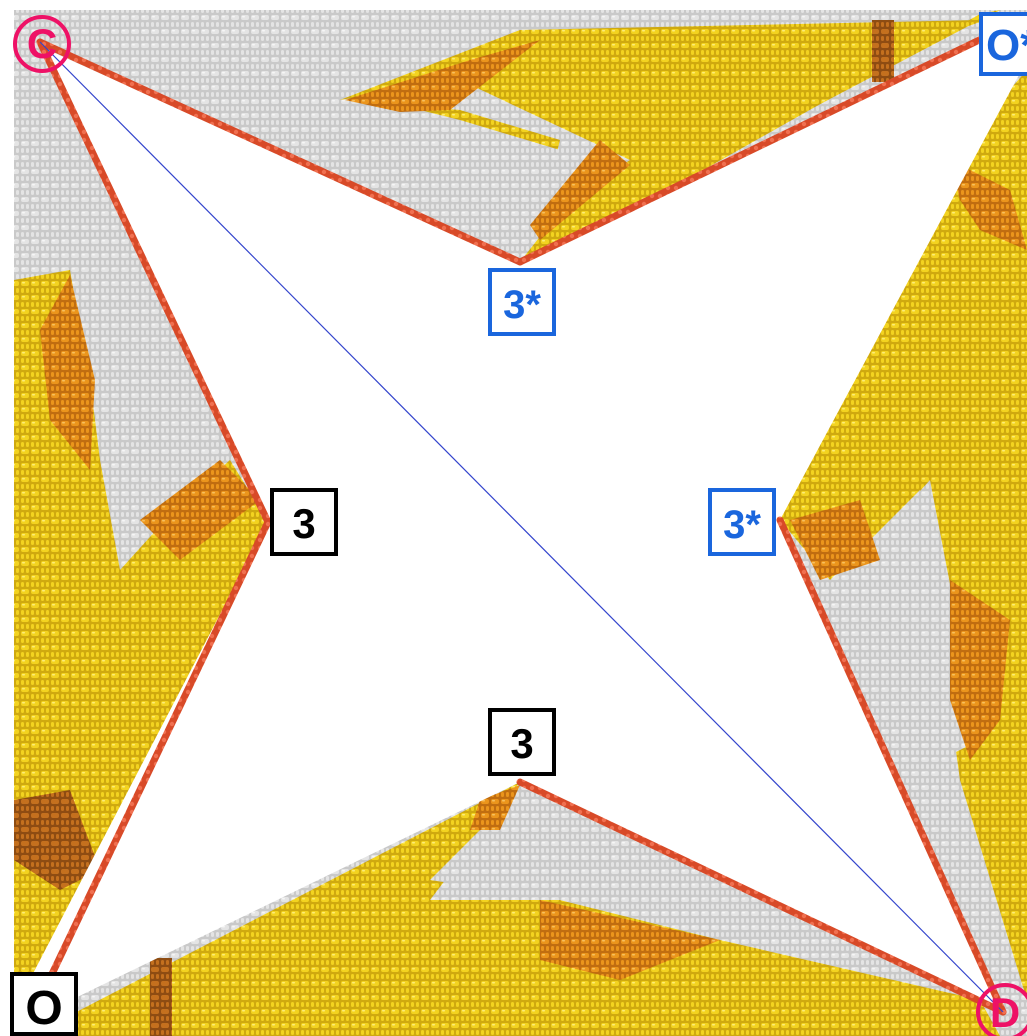 The height and width of the screenshot is (1036, 1027). I want to click on corner-o-star-box, so click(1003, 44).